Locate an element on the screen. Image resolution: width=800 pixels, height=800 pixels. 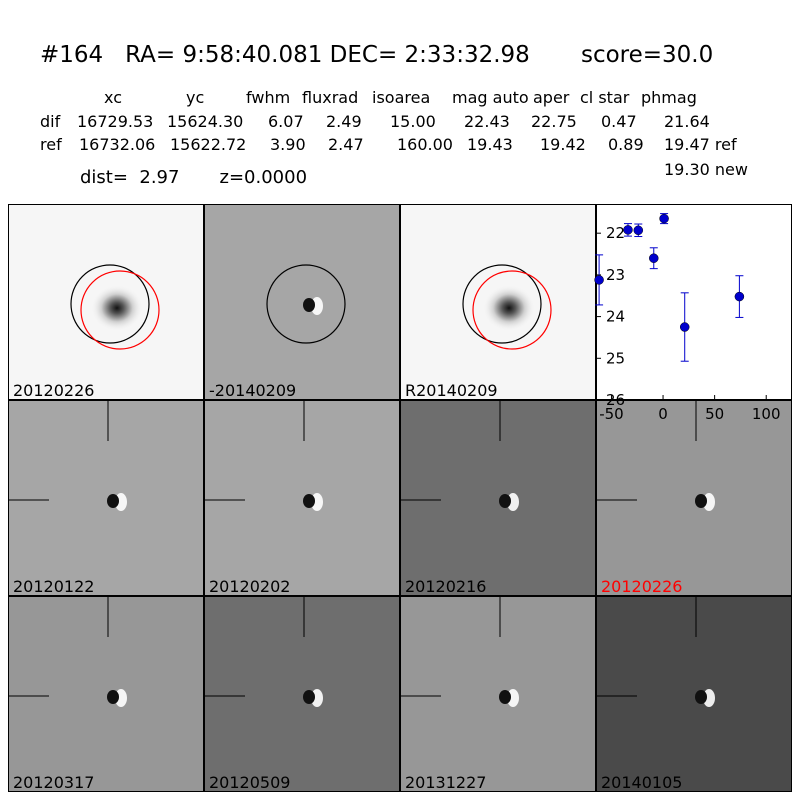
table-cell: 6.07 is located at coordinates (286, 121).